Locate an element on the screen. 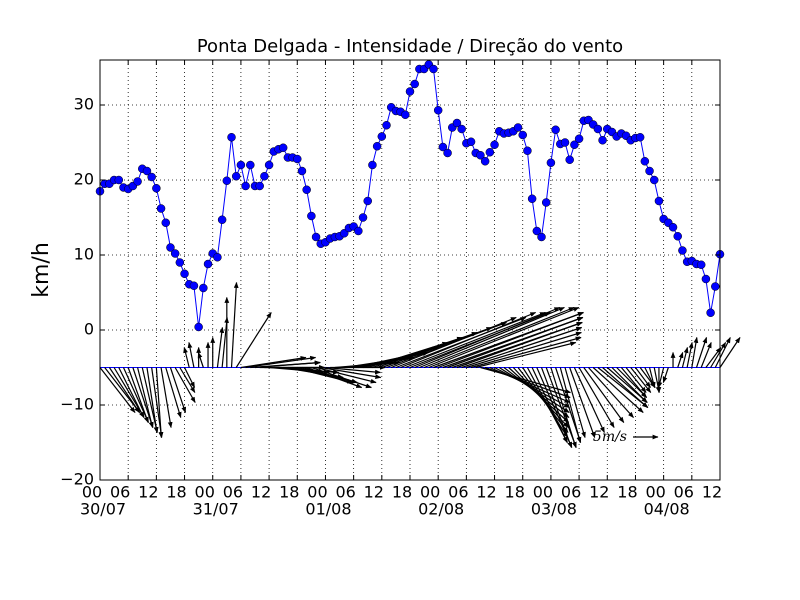 The width and height of the screenshot is (800, 600). y-tick-label: 20 is located at coordinates (84, 179).